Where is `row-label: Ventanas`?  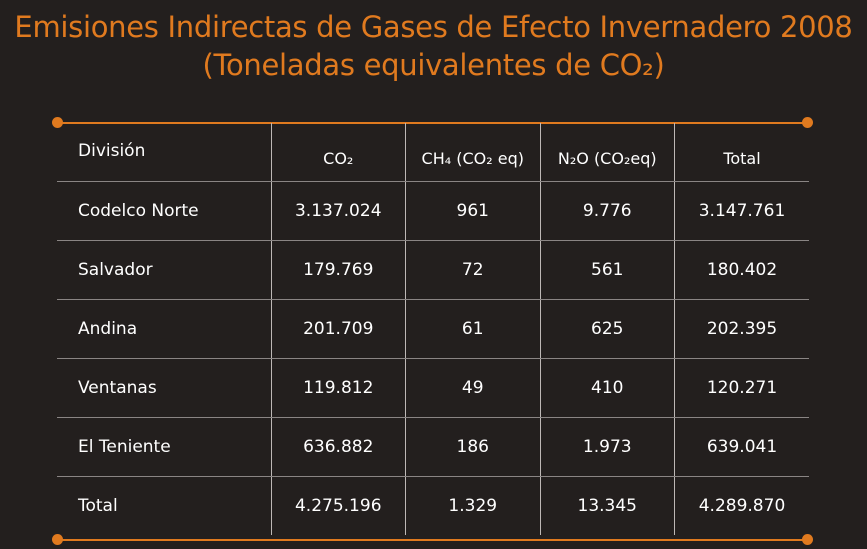
row-label: Ventanas is located at coordinates (164, 388).